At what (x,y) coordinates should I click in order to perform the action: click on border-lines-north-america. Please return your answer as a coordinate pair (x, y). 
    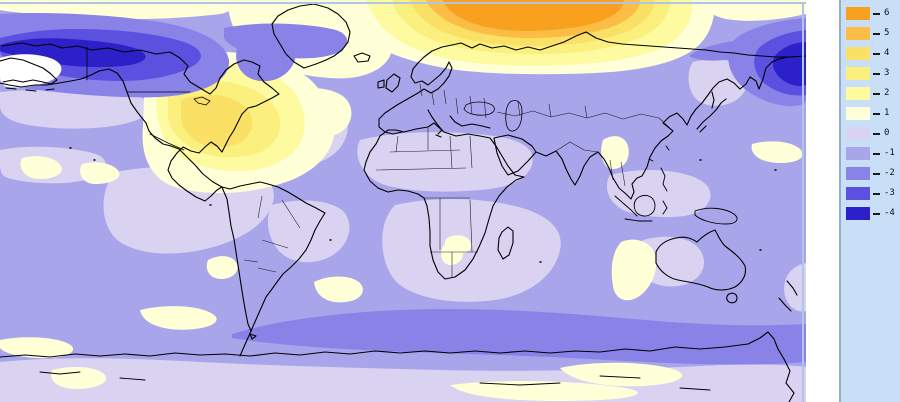
    Looking at the image, I should click on (138, 98).